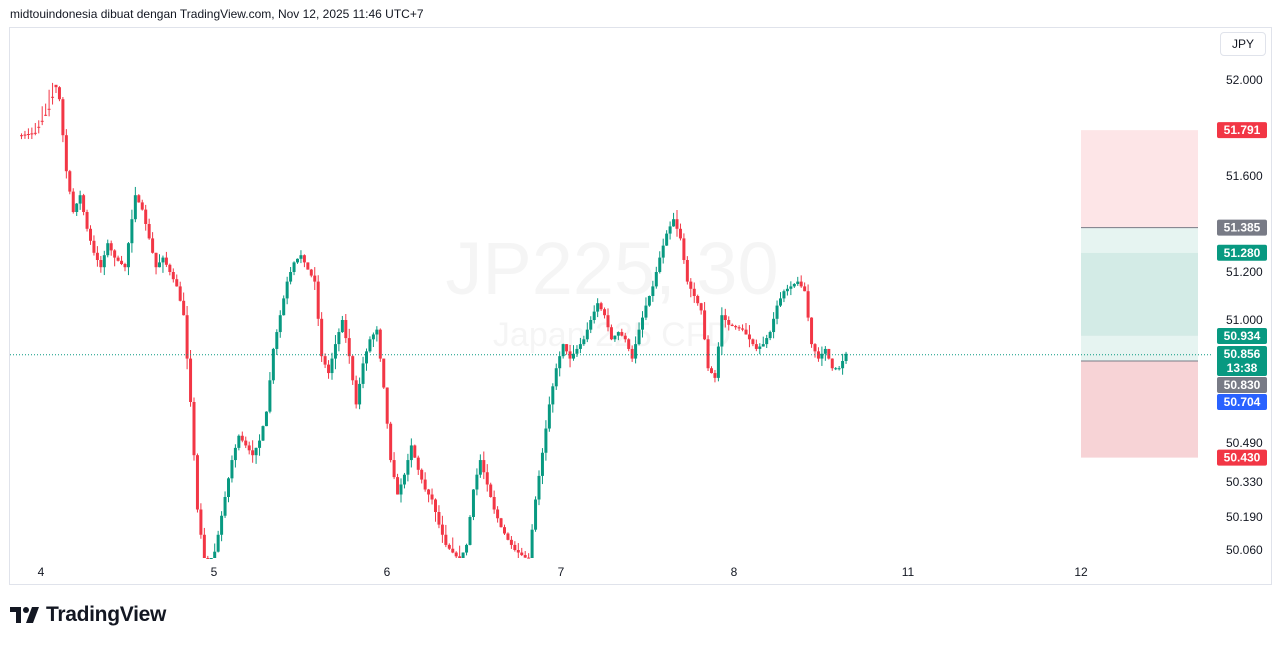 The height and width of the screenshot is (646, 1281). I want to click on time-axis: 4 5 6 7 8 11 12, so click(563, 572).